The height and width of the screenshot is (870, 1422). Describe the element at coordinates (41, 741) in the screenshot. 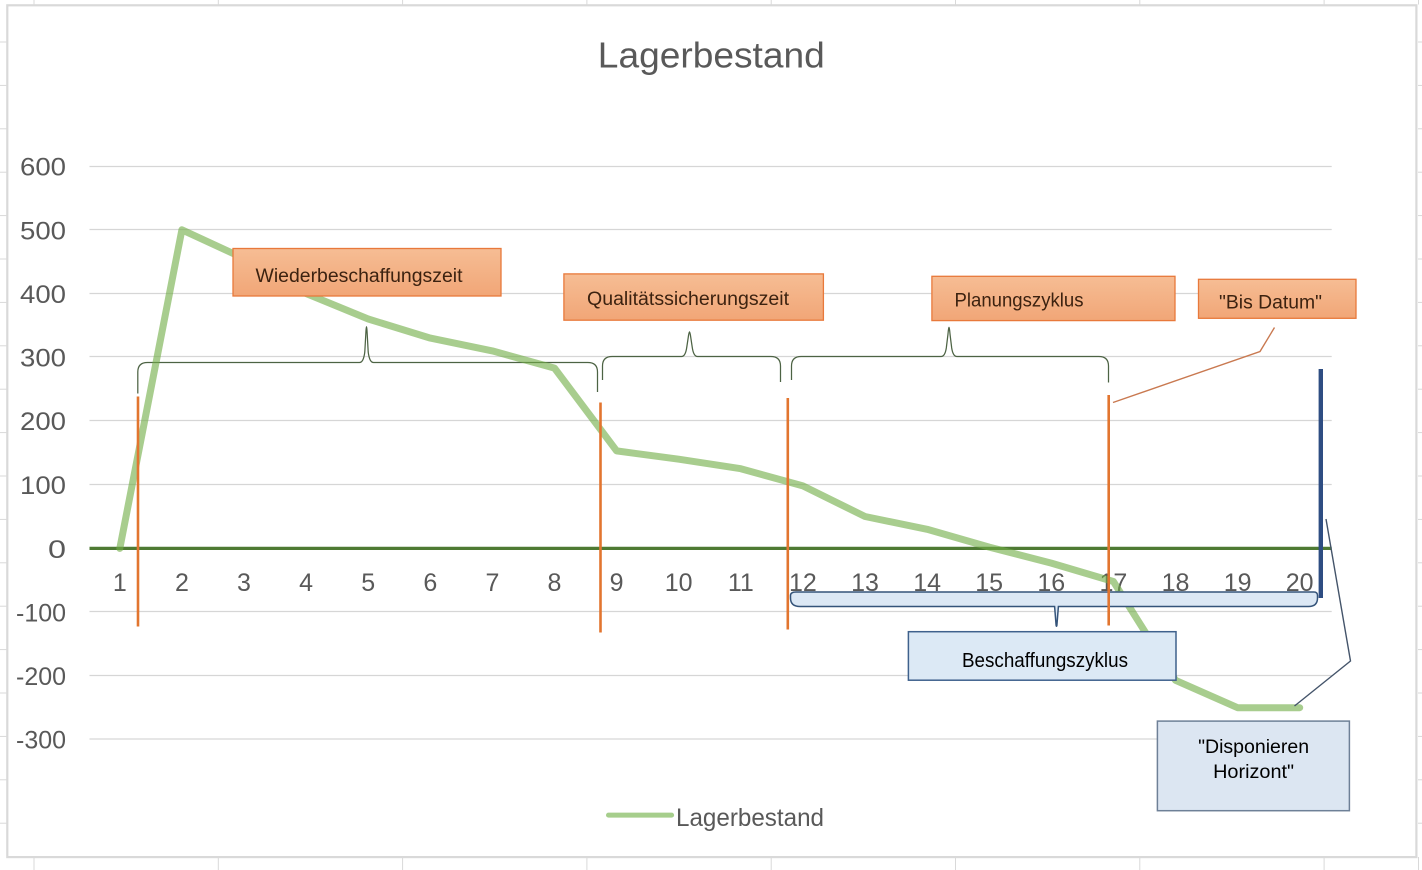

I see `svg-text: -300` at that location.